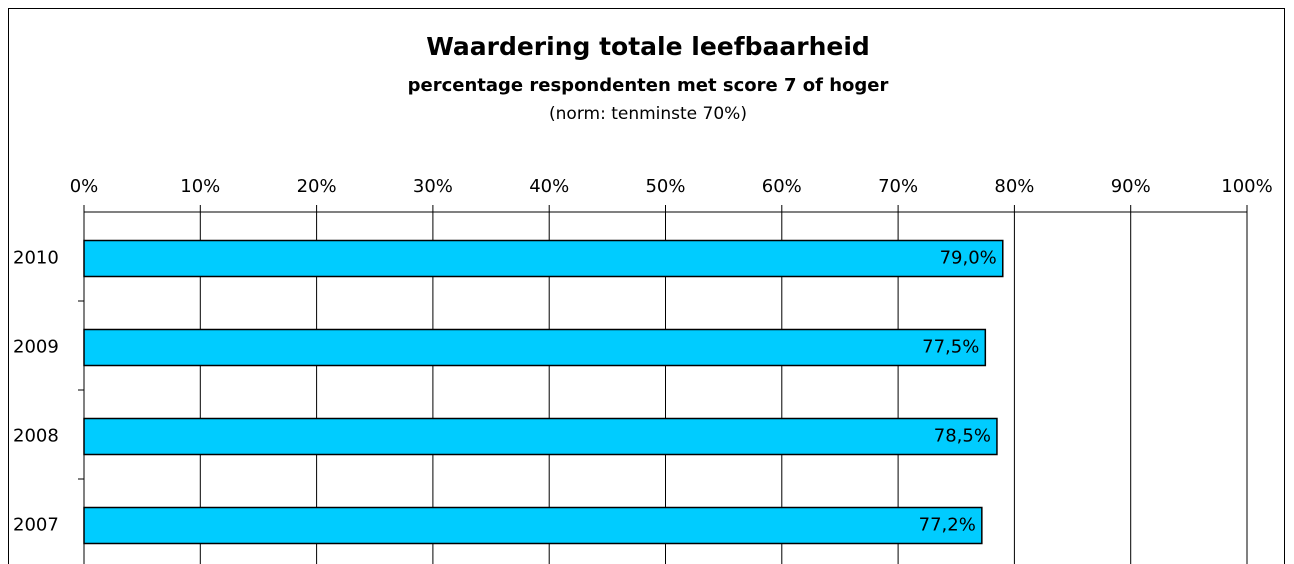  Describe the element at coordinates (84, 186) in the screenshot. I see `x-tick-label: 0%` at that location.